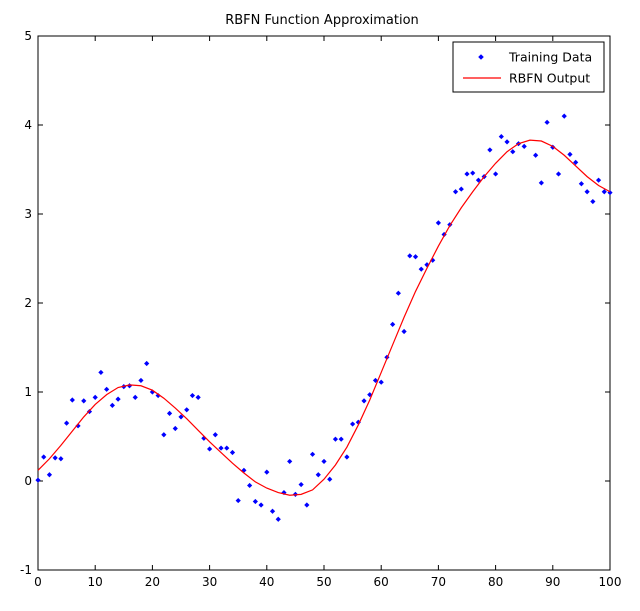 The height and width of the screenshot is (611, 640). What do you see at coordinates (481, 57) in the screenshot?
I see `legend-swatch-marker` at bounding box center [481, 57].